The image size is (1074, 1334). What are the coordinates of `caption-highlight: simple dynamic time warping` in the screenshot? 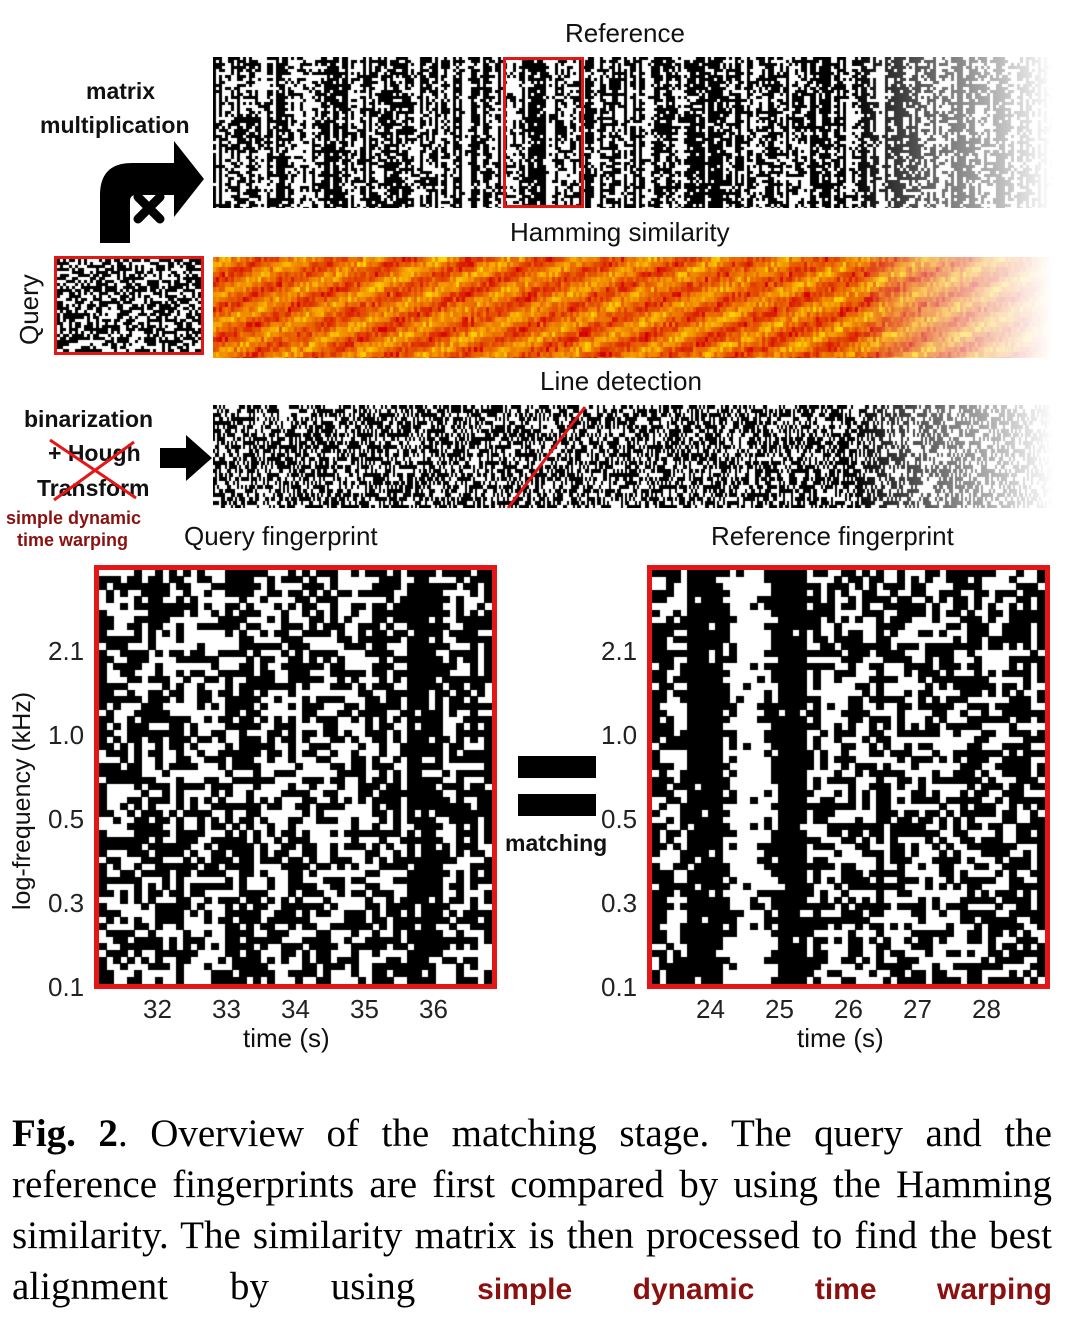 It's located at (764, 1289).